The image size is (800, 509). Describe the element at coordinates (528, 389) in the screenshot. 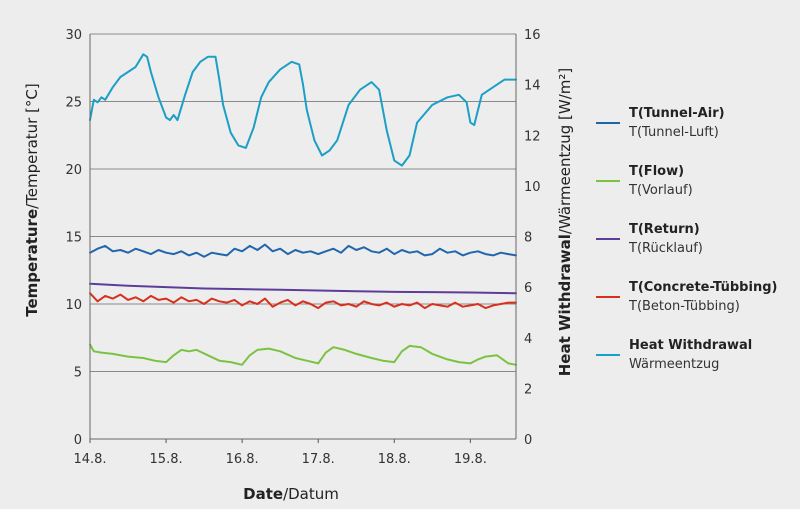

I see `right-tick-label: 2` at that location.